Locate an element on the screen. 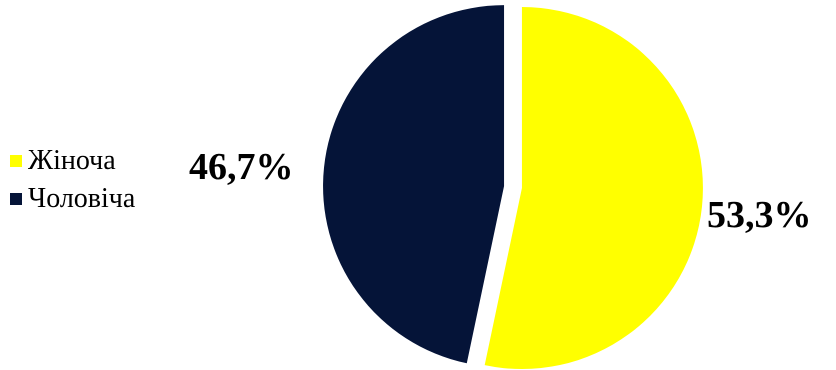  legend-item-male: Чоловіча is located at coordinates (72, 199).